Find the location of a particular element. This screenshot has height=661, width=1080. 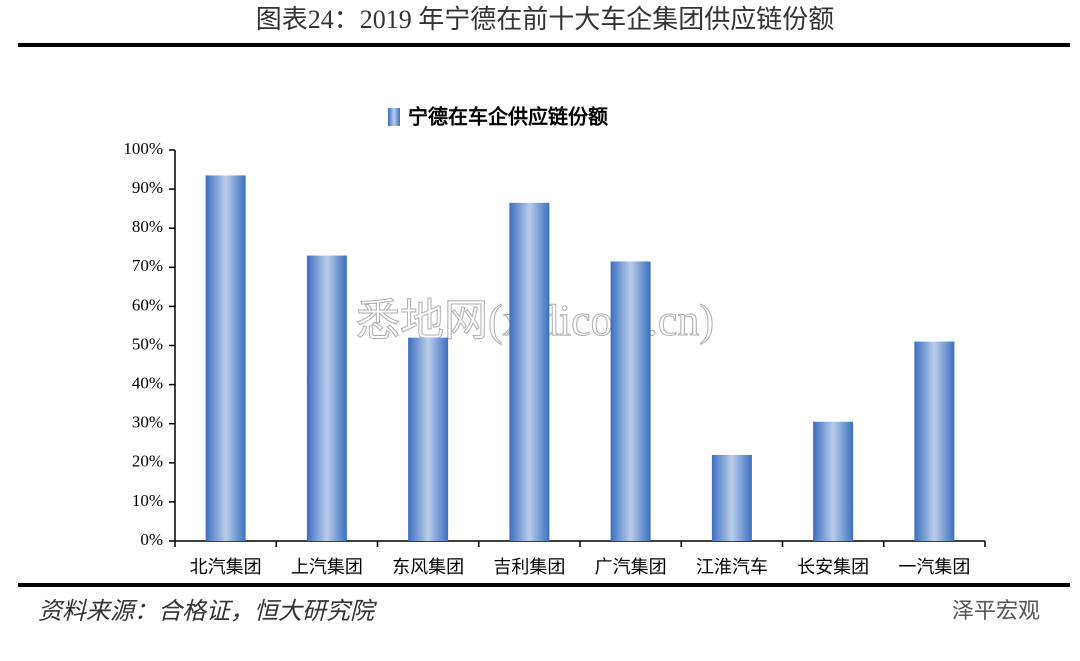

y-tick-label: 10% is located at coordinates (147, 500).